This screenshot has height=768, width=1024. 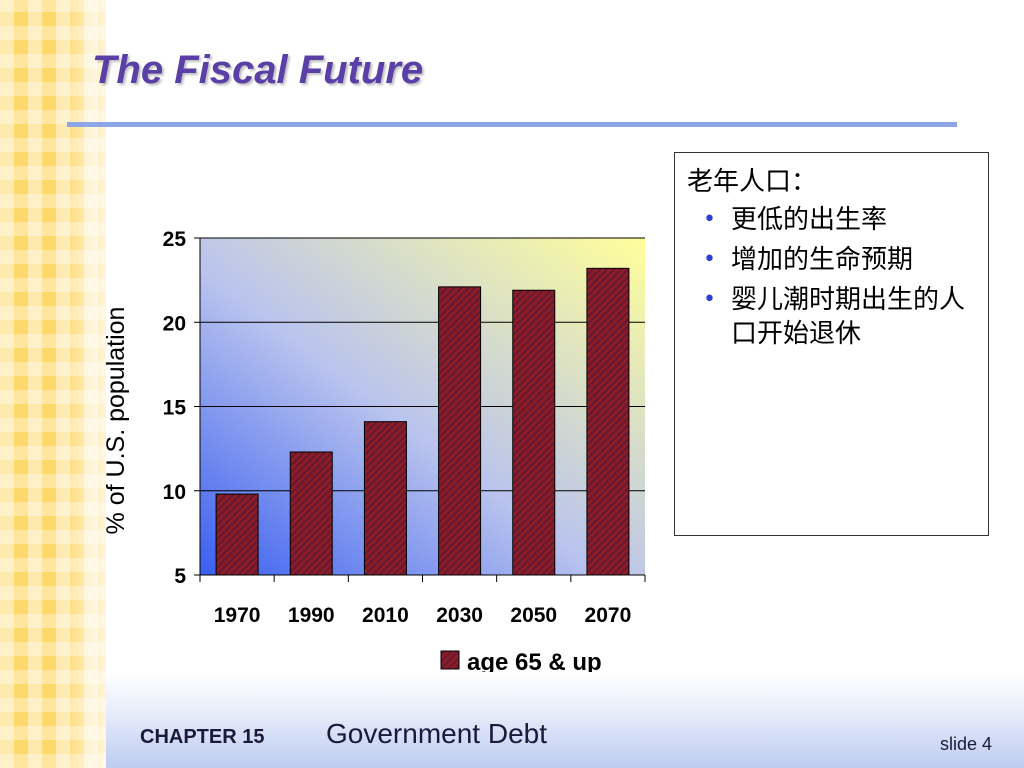 I want to click on notes-bullet-item: • 婴儿潮时期出生的人口开始退休, so click(x=832, y=317).